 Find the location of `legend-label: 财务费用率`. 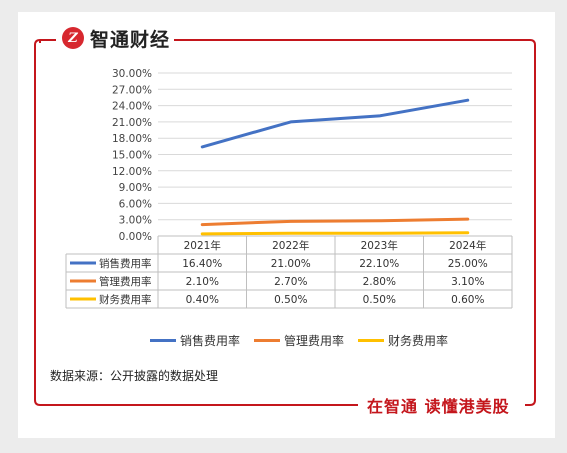

legend-label: 财务费用率 is located at coordinates (418, 341).